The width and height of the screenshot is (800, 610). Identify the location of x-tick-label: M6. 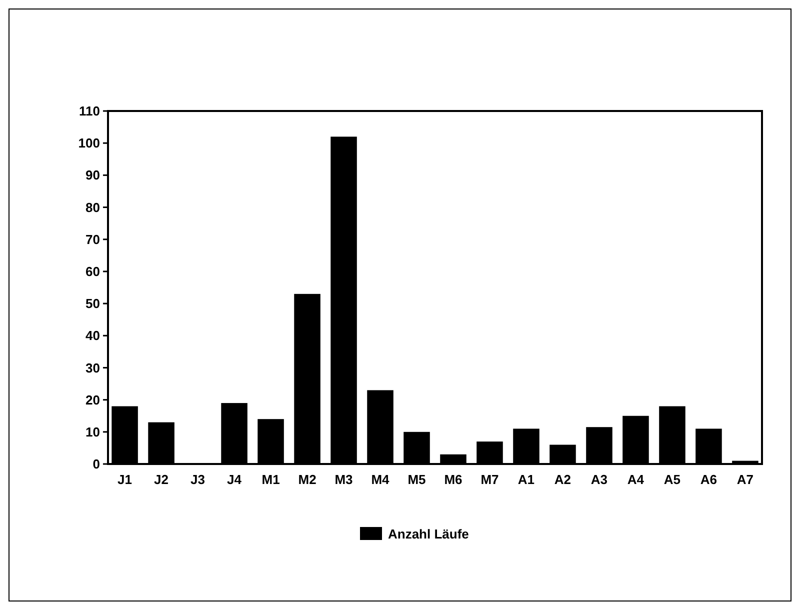
(453, 479).